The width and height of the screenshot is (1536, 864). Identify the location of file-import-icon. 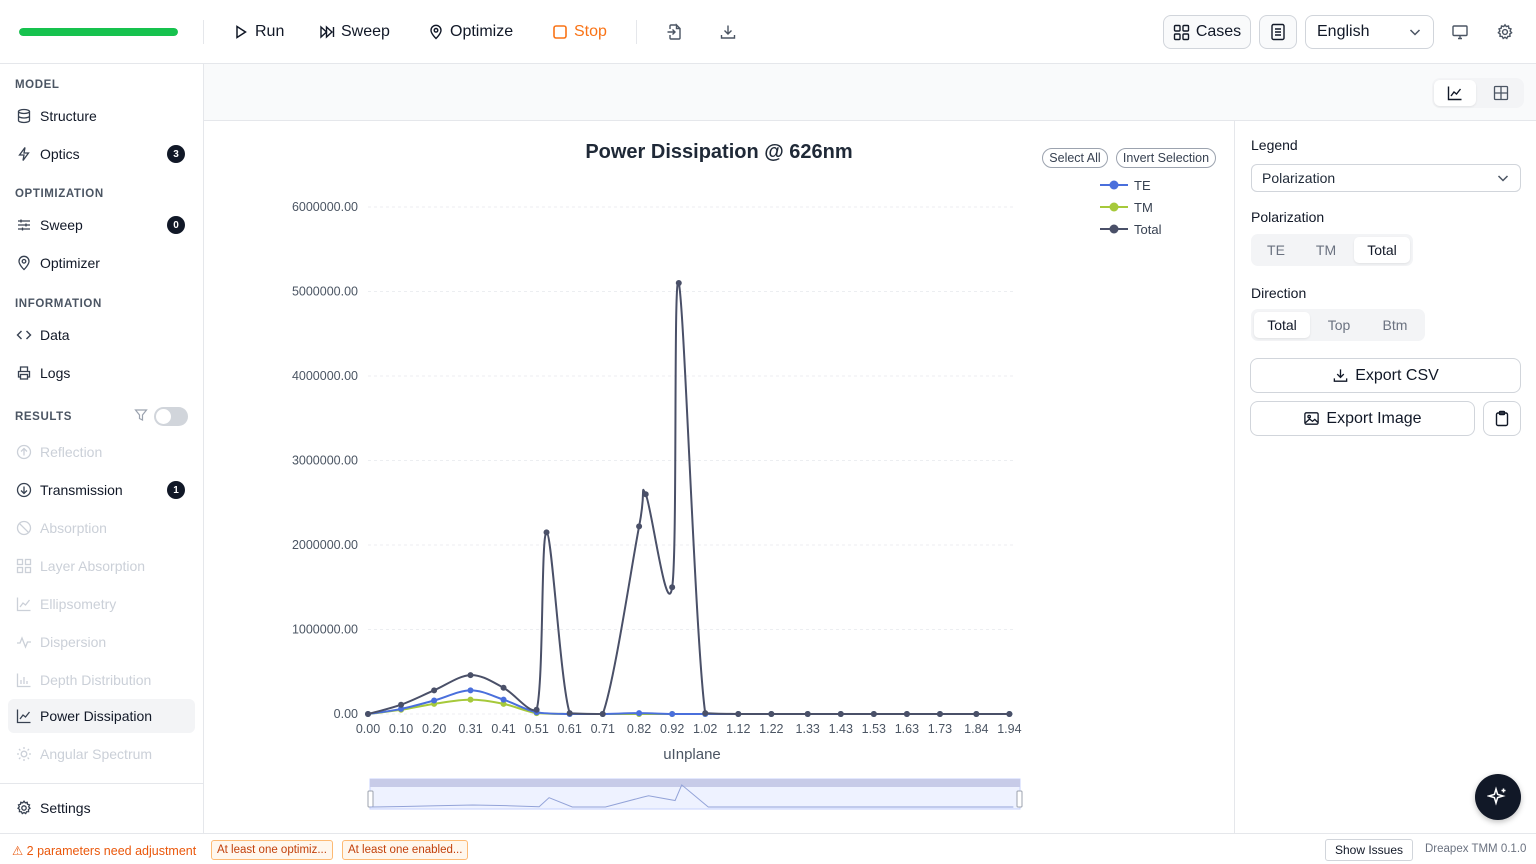
(674, 31).